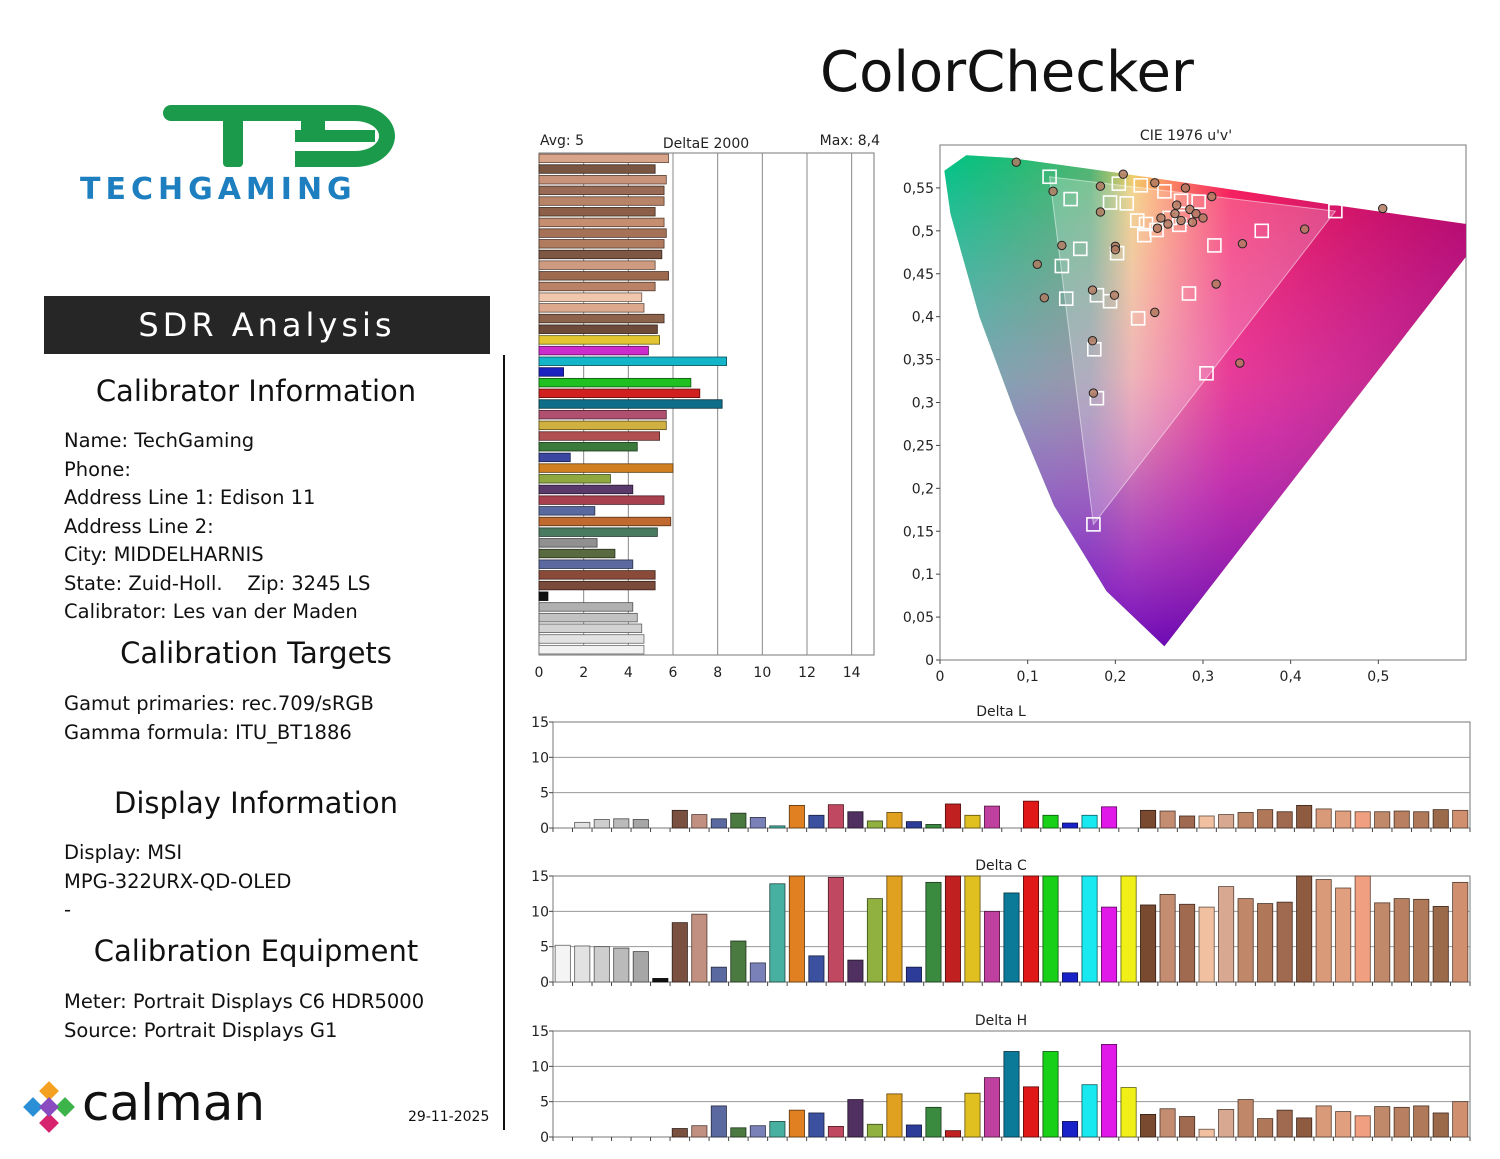 This screenshot has width=1500, height=1159. What do you see at coordinates (918, 446) in the screenshot?
I see `cie-y-tick-label: 0,25` at bounding box center [918, 446].